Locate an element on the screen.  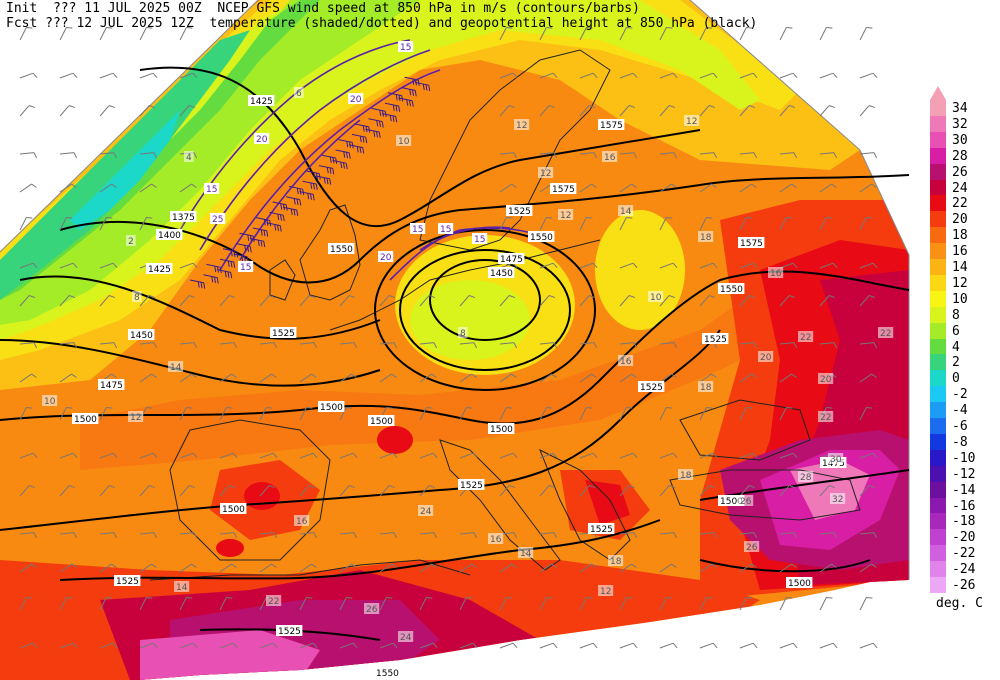
map-label: 12 is located at coordinates (135, 418).